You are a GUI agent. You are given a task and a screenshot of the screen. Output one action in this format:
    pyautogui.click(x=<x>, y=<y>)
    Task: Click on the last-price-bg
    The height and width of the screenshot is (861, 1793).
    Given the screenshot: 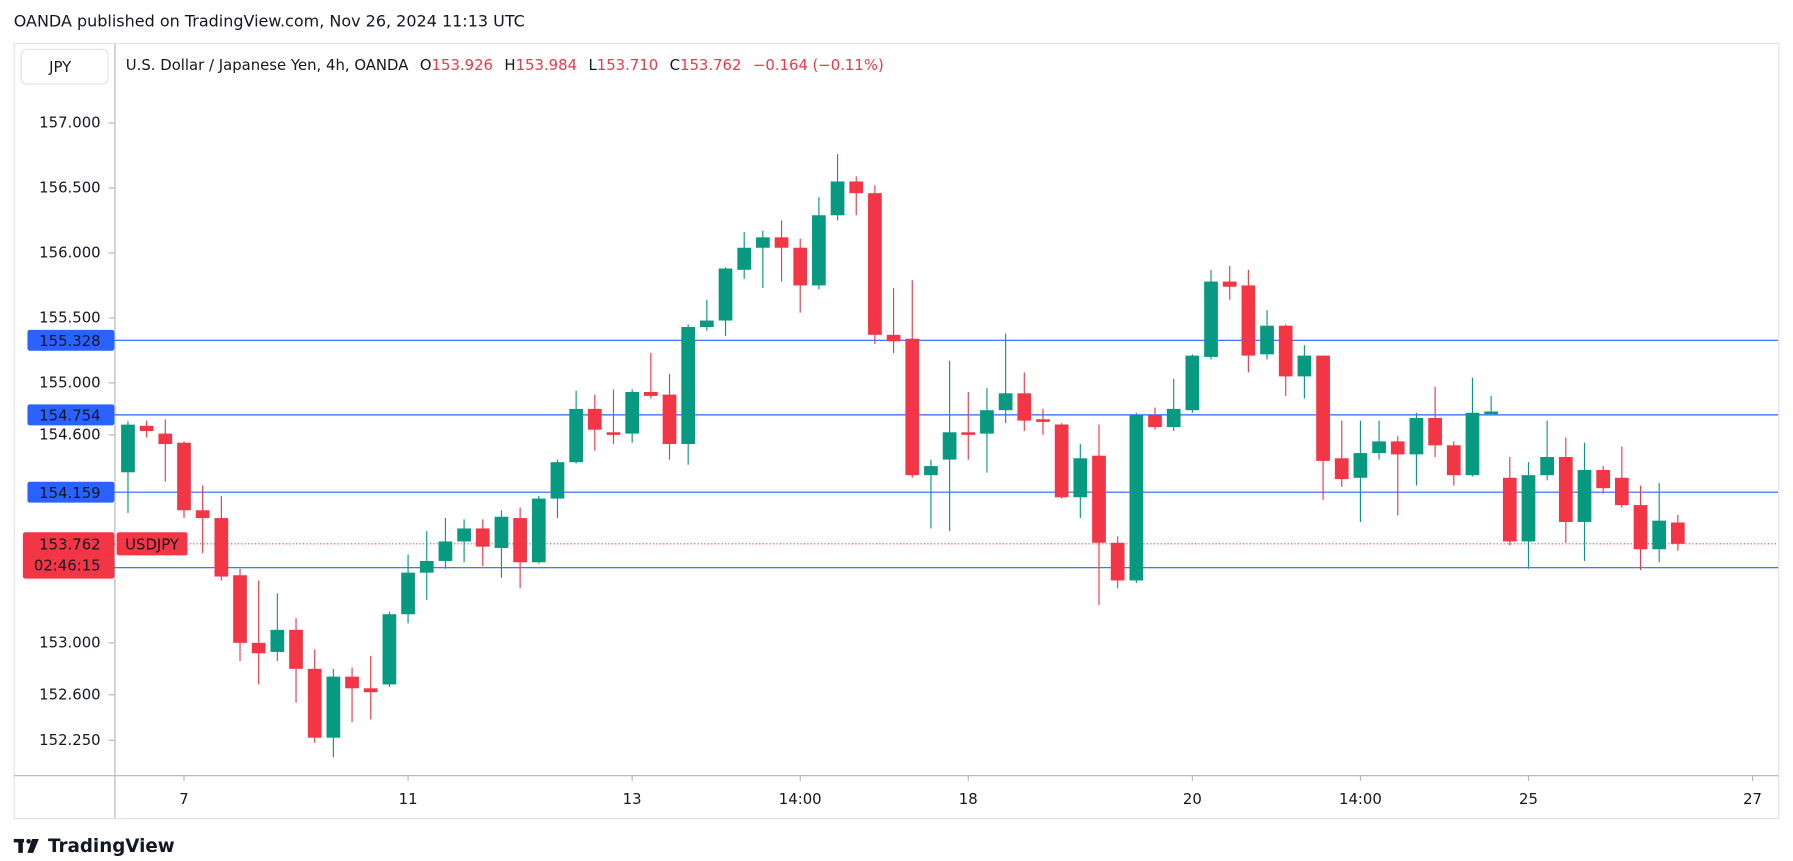 What is the action you would take?
    pyautogui.click(x=68, y=555)
    